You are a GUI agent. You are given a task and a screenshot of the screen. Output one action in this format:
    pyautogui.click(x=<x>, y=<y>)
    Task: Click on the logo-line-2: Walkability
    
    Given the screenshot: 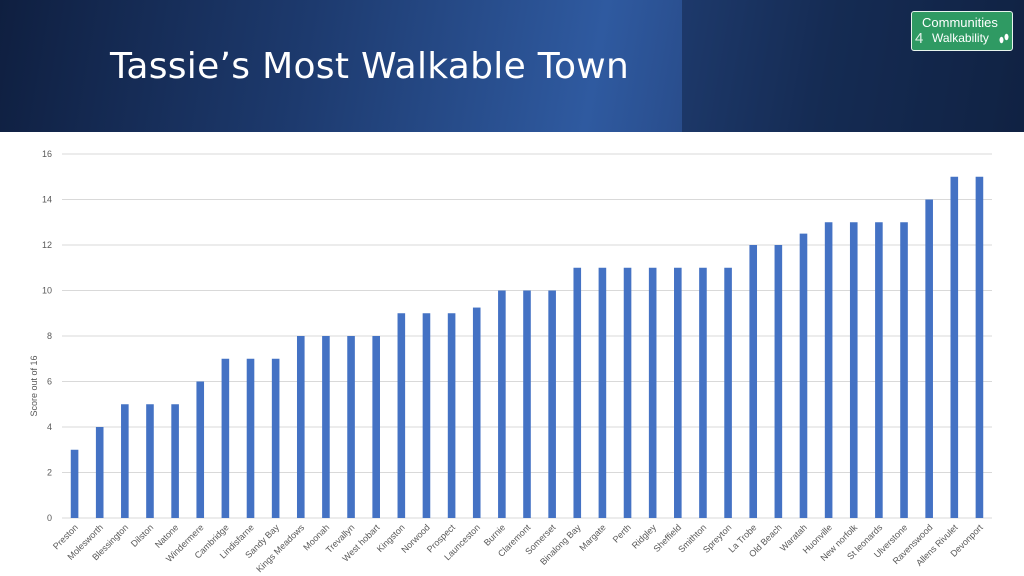 What is the action you would take?
    pyautogui.click(x=960, y=38)
    